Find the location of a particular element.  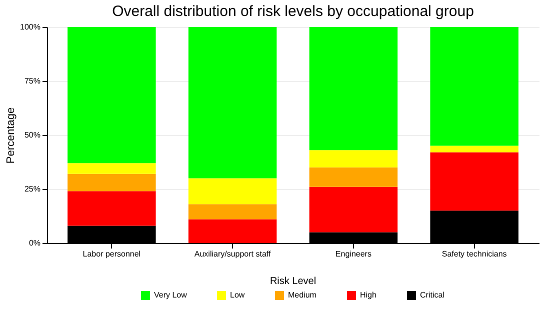

y-tick-label: 50% is located at coordinates (32, 135).